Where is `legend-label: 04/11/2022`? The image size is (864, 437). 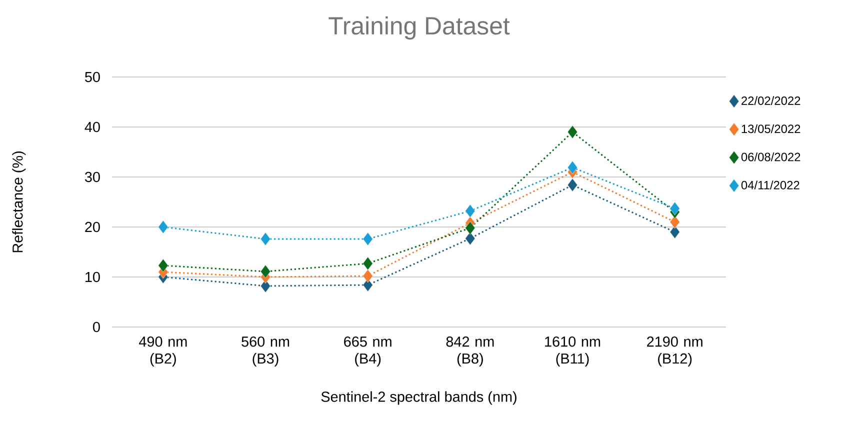 legend-label: 04/11/2022 is located at coordinates (770, 185).